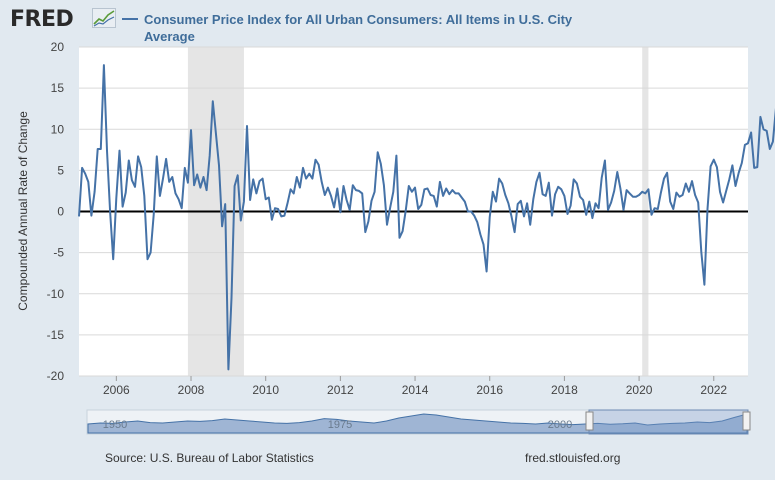 The width and height of the screenshot is (775, 480). Describe the element at coordinates (116, 390) in the screenshot. I see `x-tick-label: 2006` at that location.